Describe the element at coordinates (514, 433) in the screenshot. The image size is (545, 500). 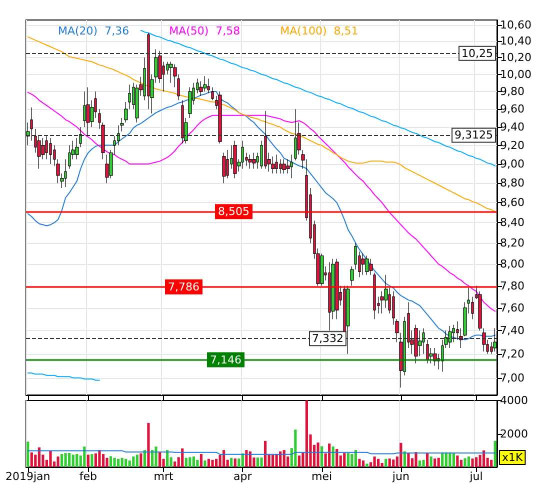
I see `y-tick-label: 2000` at that location.